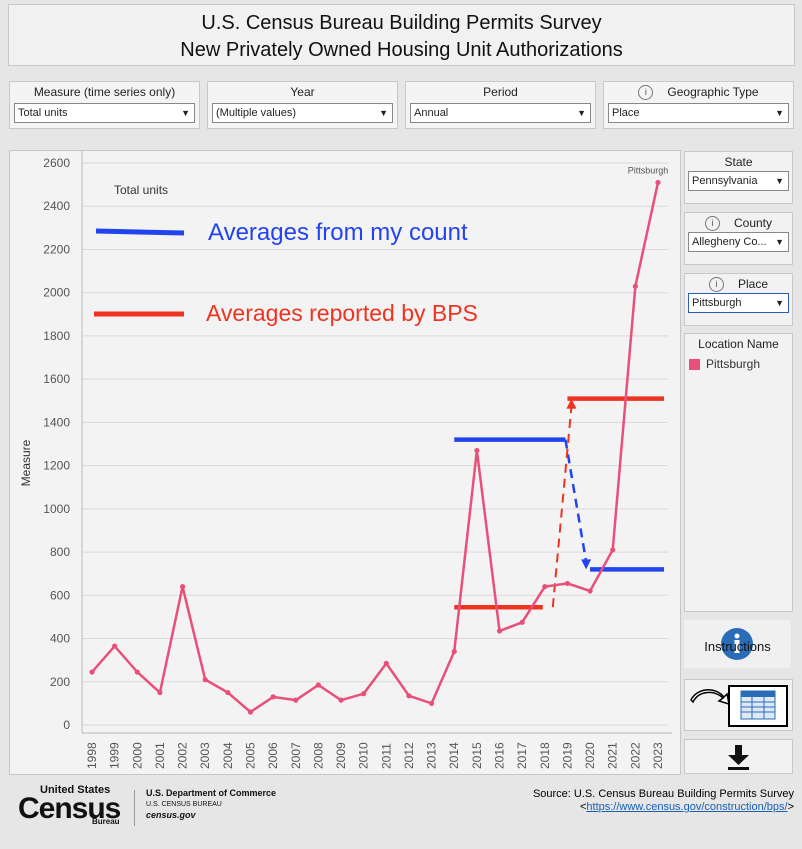 The image size is (802, 849). Describe the element at coordinates (364, 755) in the screenshot. I see `x-tick-label: 2010` at that location.